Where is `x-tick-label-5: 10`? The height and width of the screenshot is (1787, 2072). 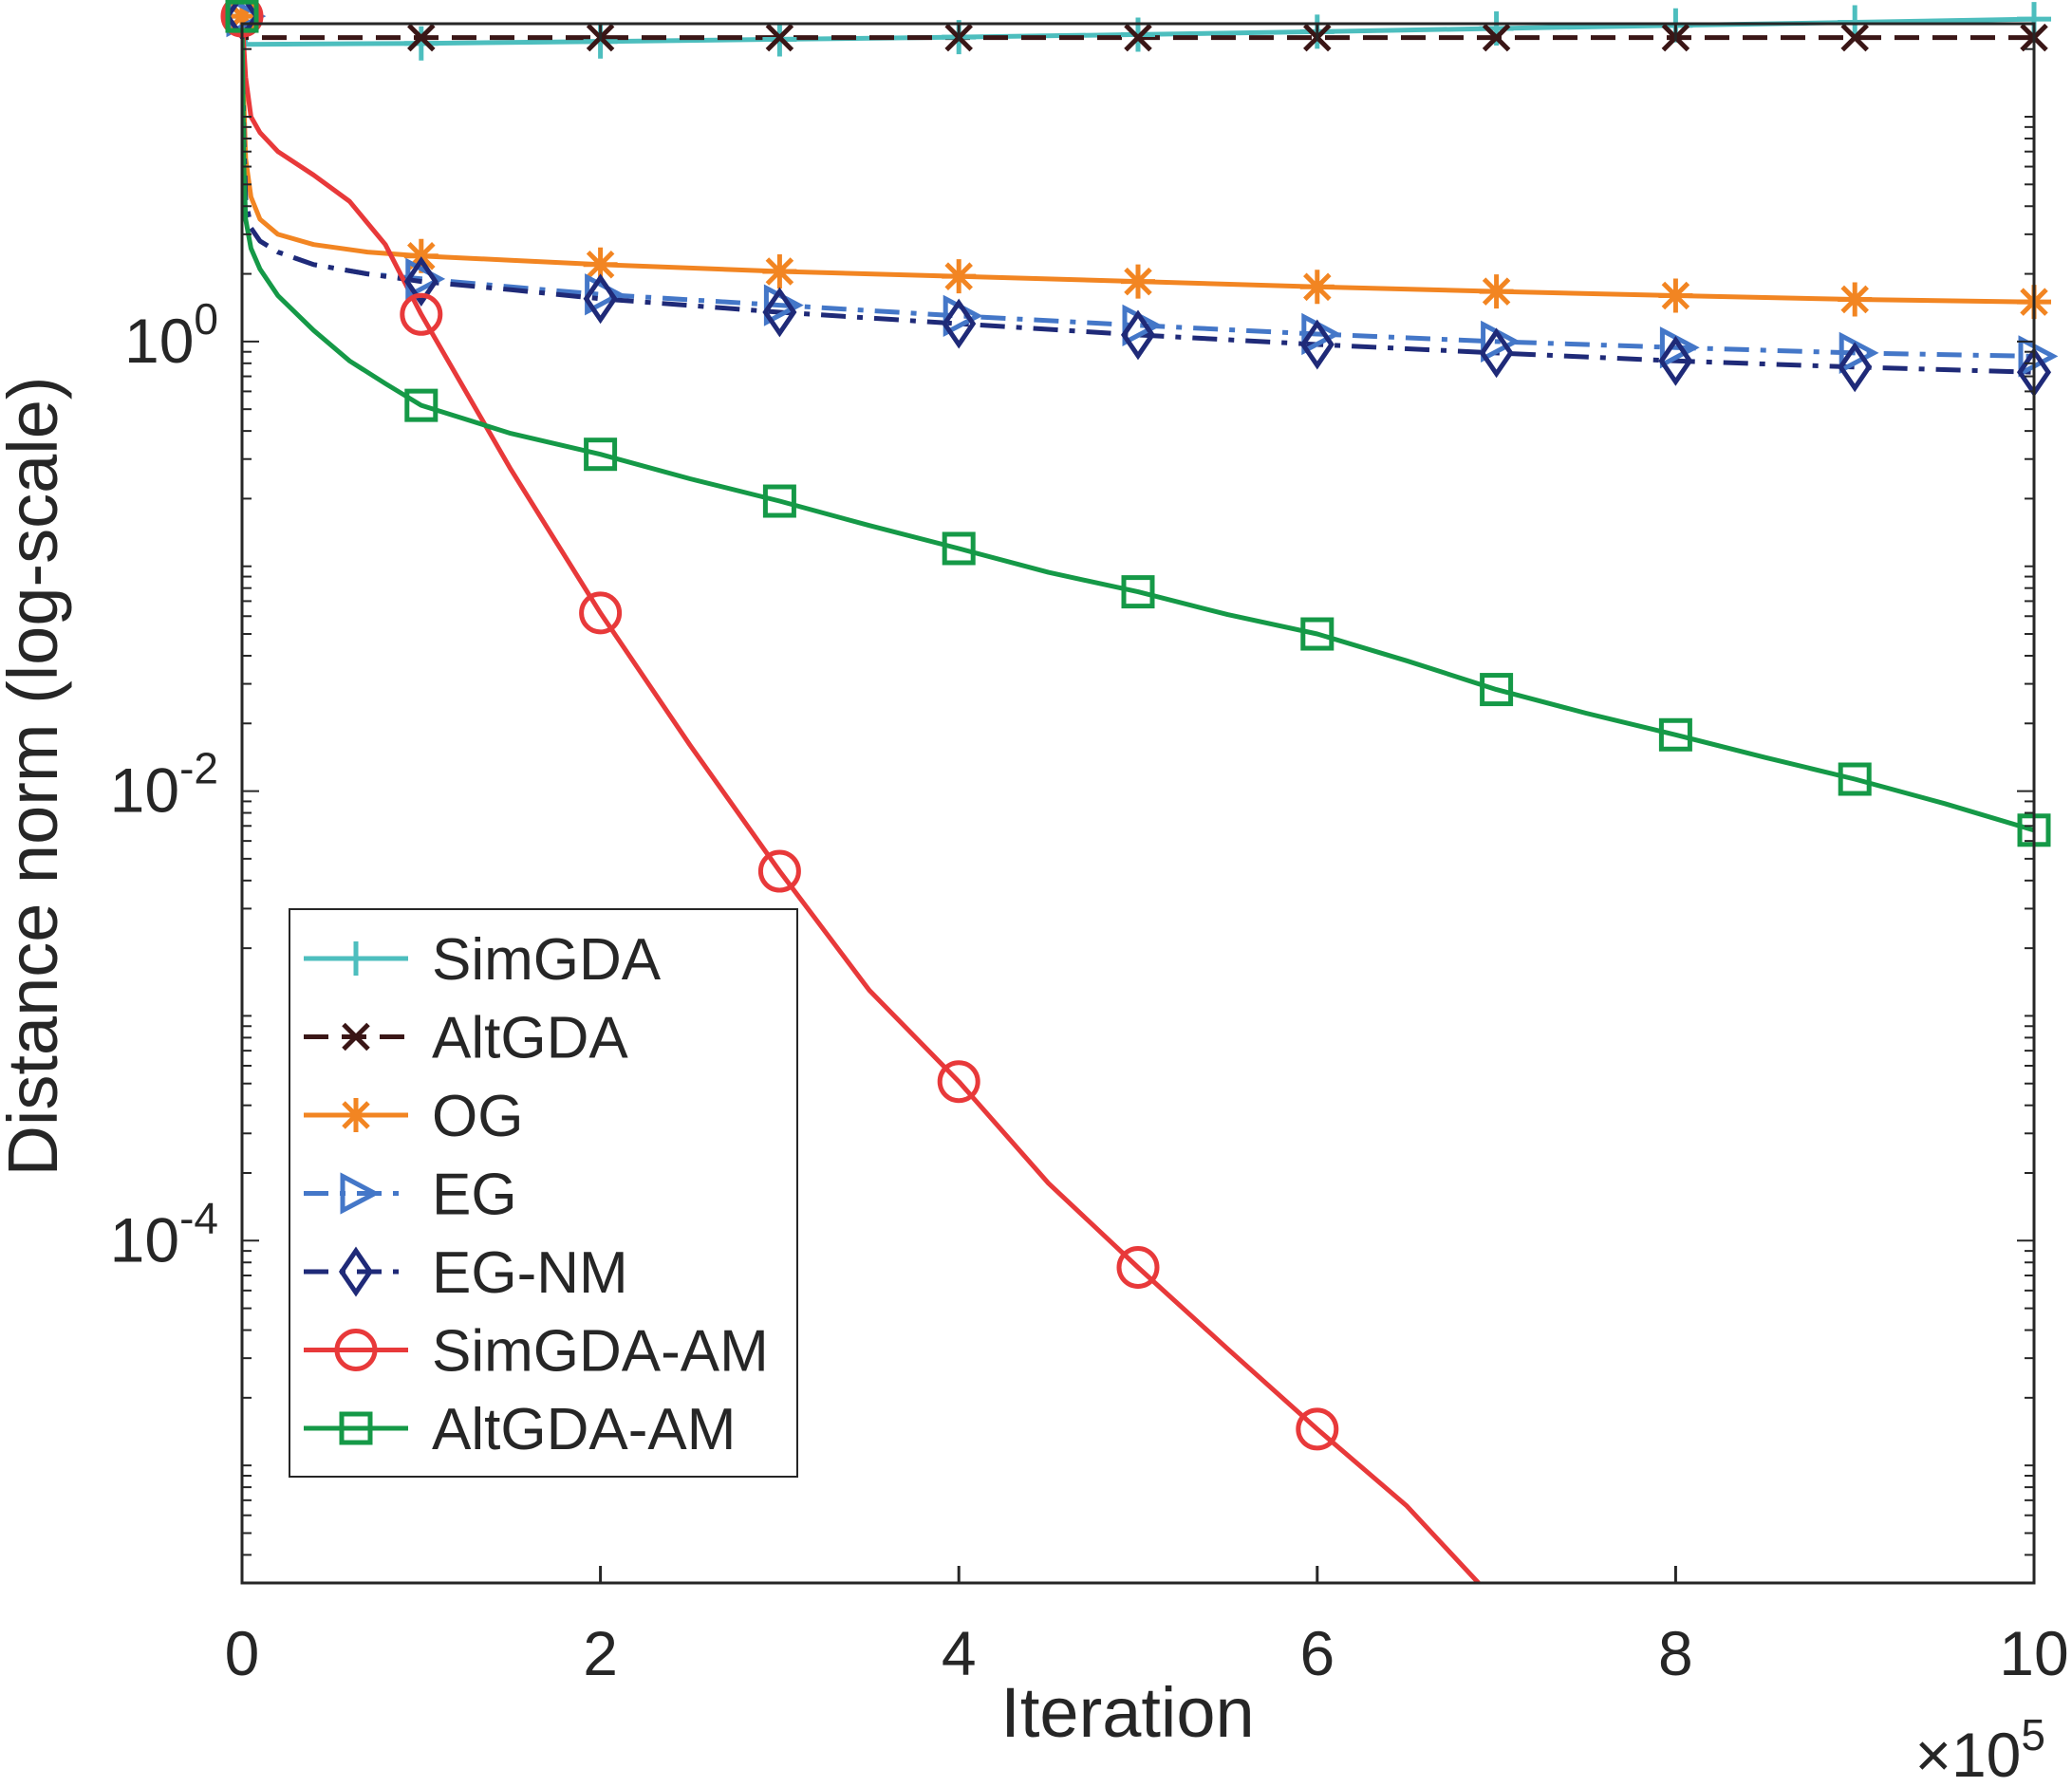 x-tick-label-5: 10 is located at coordinates (2033, 1653).